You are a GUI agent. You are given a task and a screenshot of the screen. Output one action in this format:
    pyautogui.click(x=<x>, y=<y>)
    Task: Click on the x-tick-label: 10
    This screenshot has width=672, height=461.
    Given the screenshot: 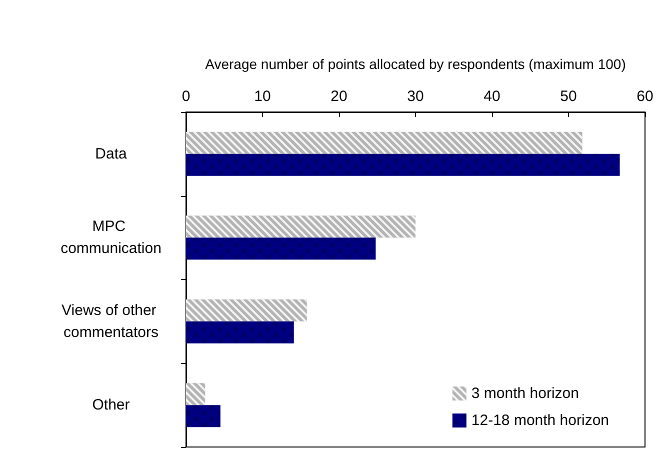 What is the action you would take?
    pyautogui.click(x=262, y=96)
    